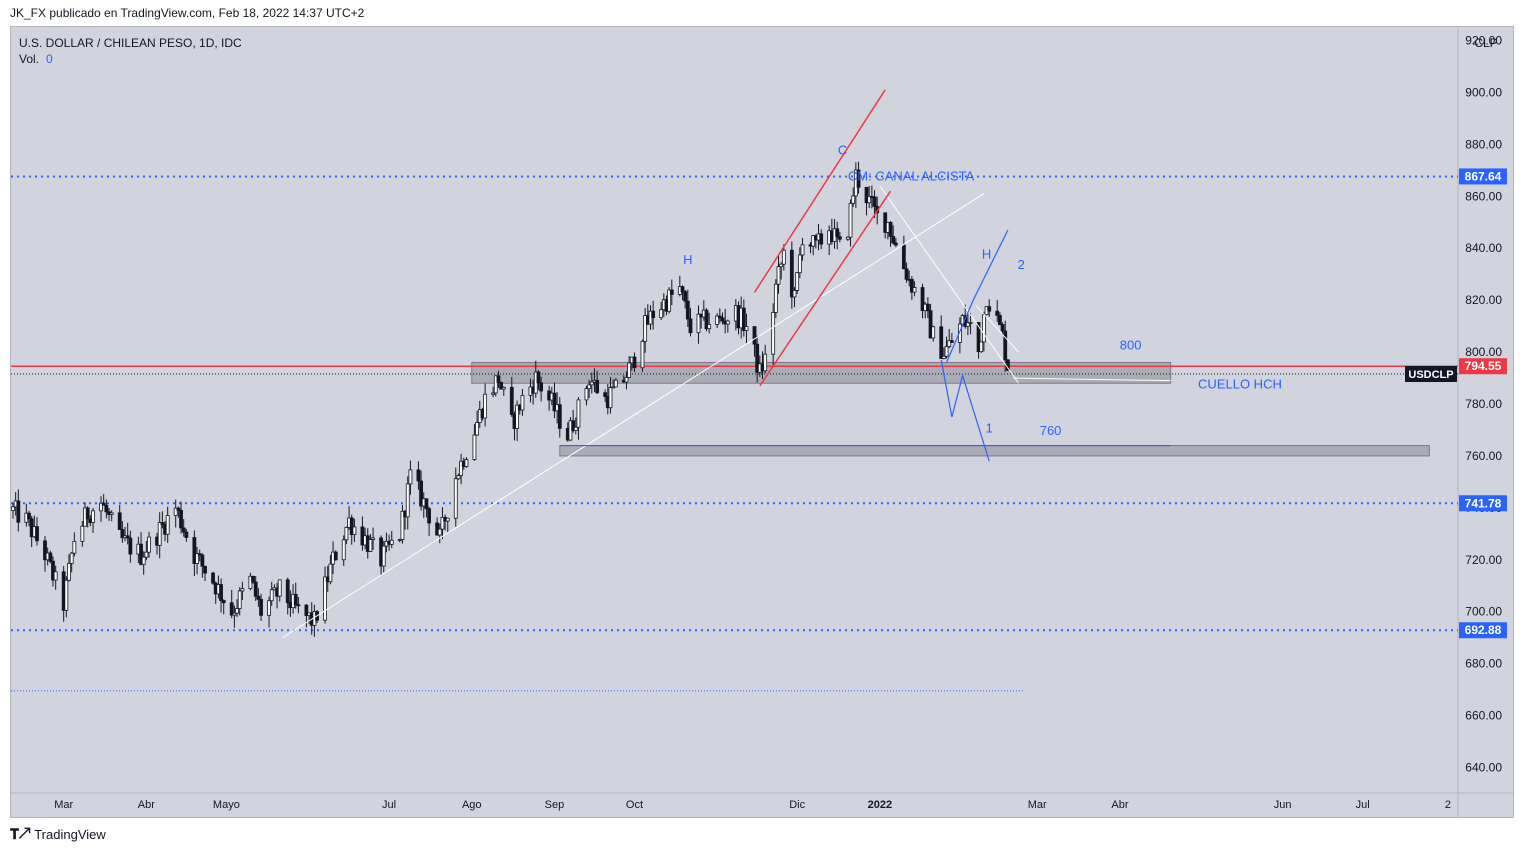 This screenshot has width=1523, height=853. Describe the element at coordinates (146, 805) in the screenshot. I see `x-tick-label: Abr` at that location.